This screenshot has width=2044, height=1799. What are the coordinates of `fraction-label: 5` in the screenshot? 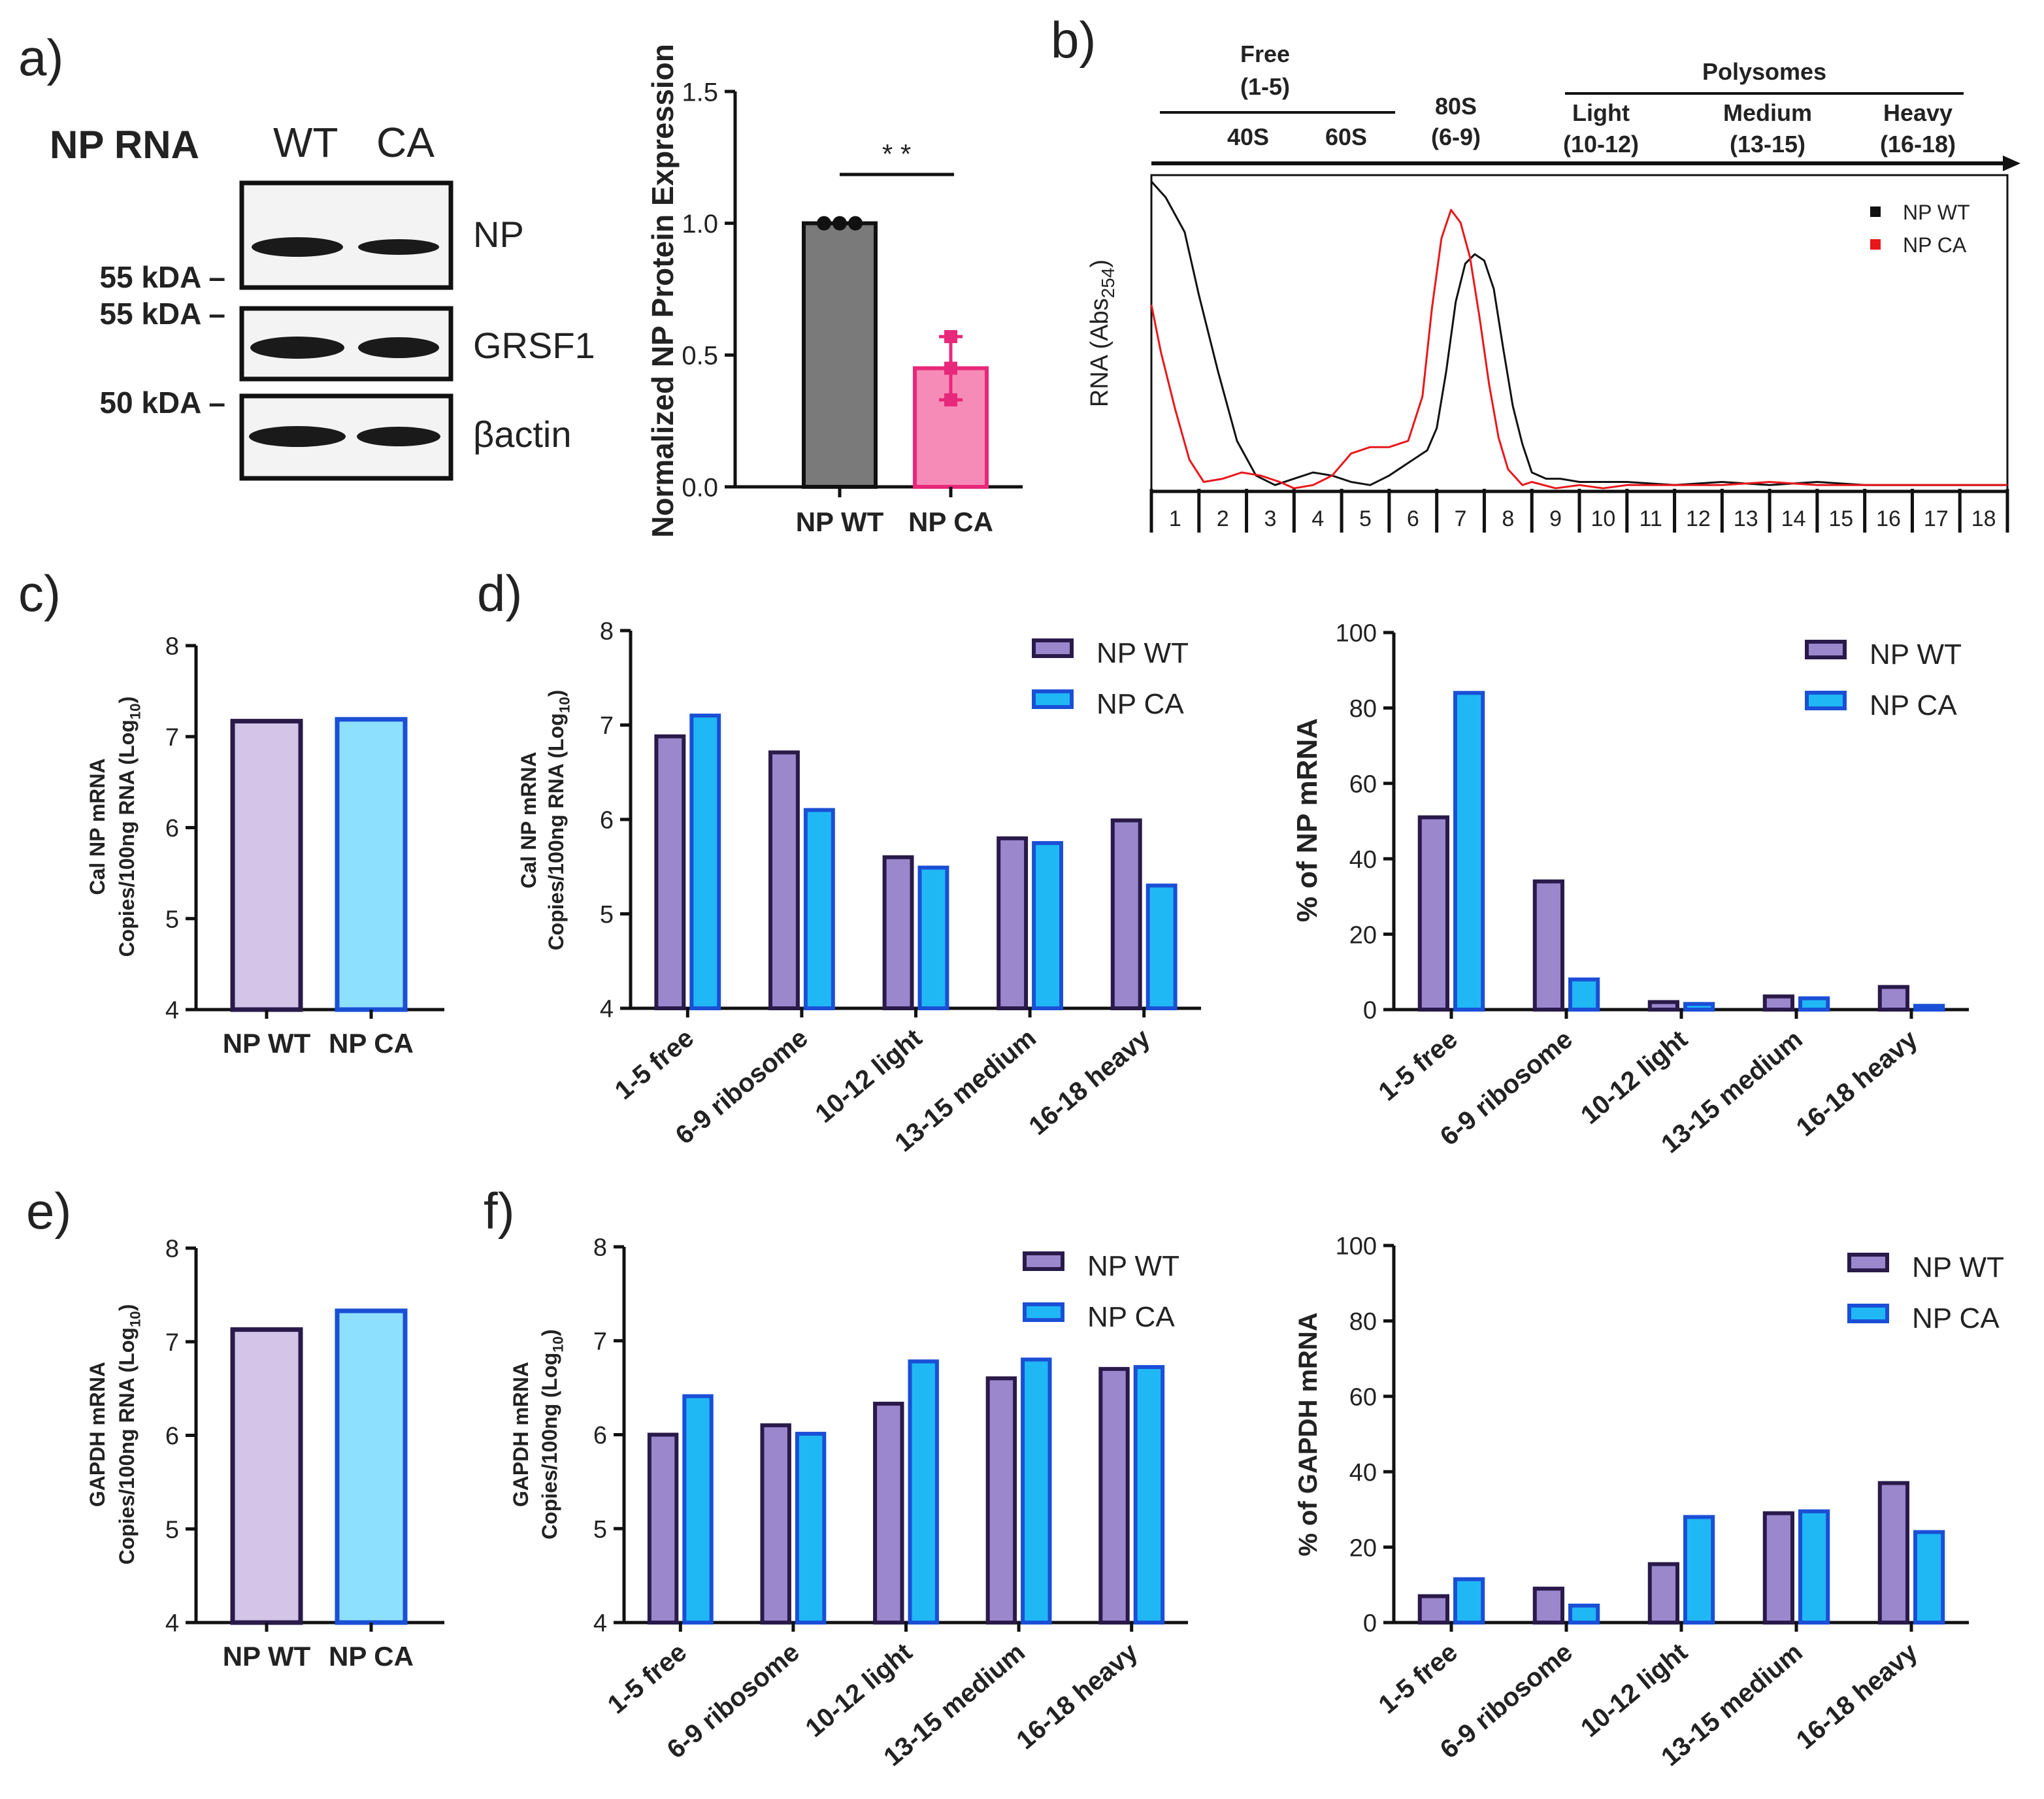 It's located at (1365, 518).